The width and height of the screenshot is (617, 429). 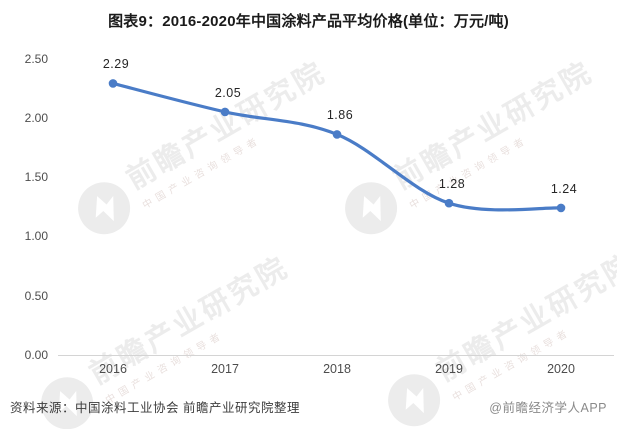 I want to click on y-tick-label: 0.00, so click(x=36, y=355).